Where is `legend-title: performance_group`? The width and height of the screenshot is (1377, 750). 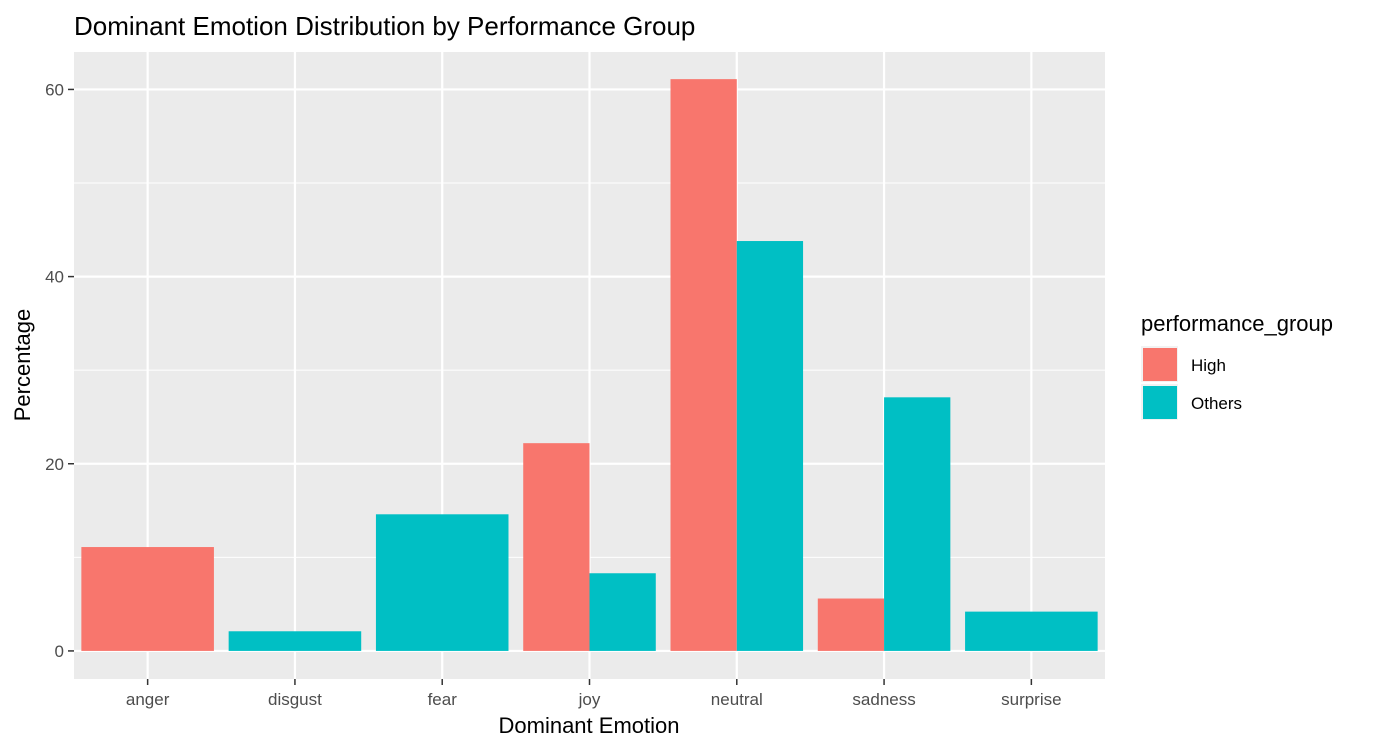
legend-title: performance_group is located at coordinates (1237, 323).